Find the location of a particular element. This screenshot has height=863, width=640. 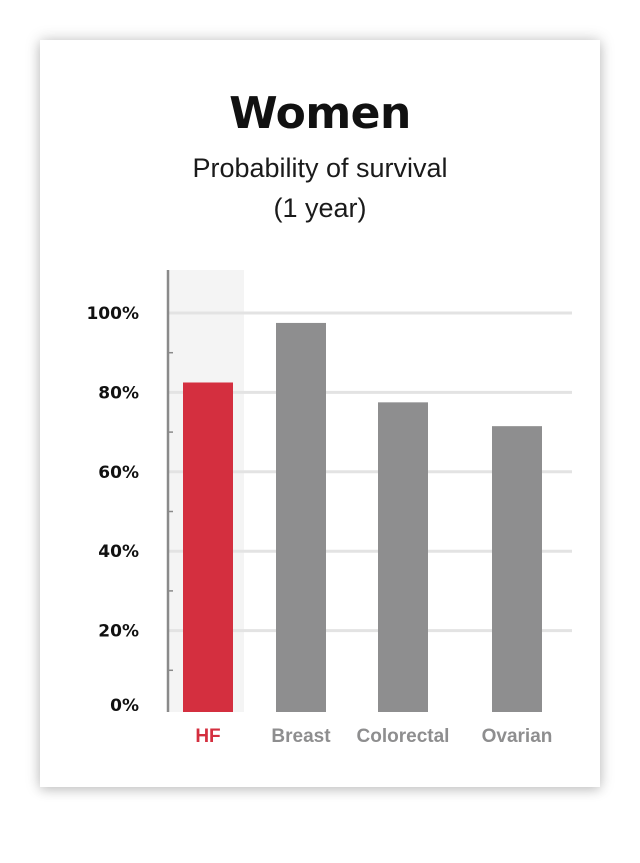

x-category-label: Breast is located at coordinates (301, 736).